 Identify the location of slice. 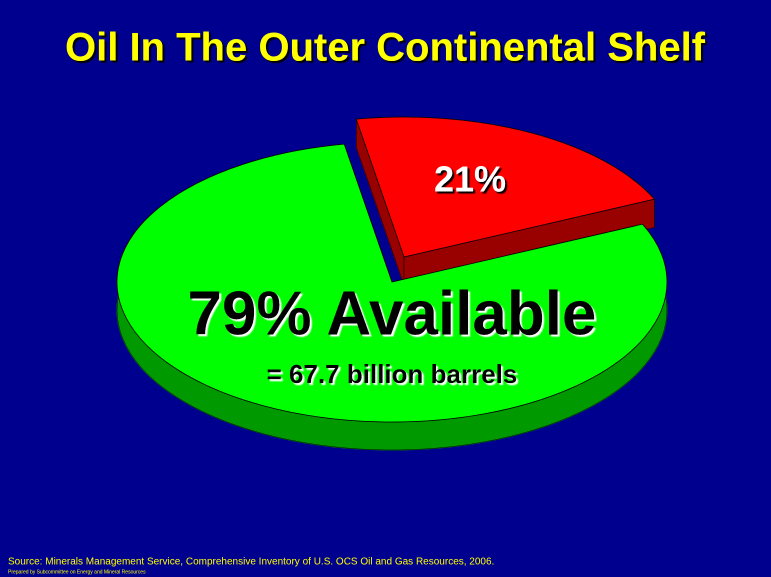
(505, 187).